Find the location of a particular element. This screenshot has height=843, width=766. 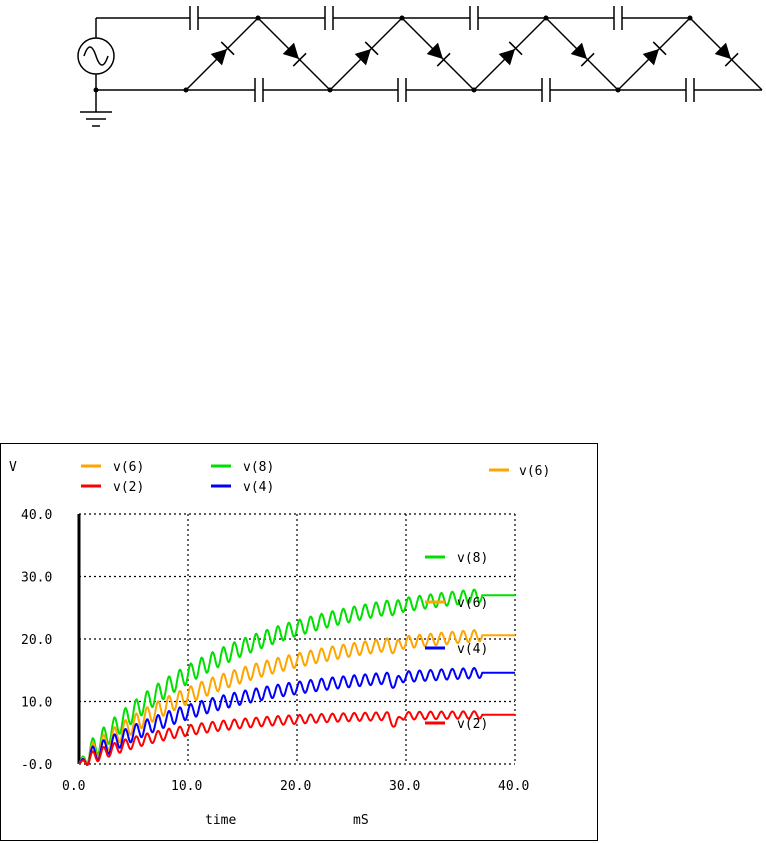

series-line-v4 is located at coordinates (296, 716).